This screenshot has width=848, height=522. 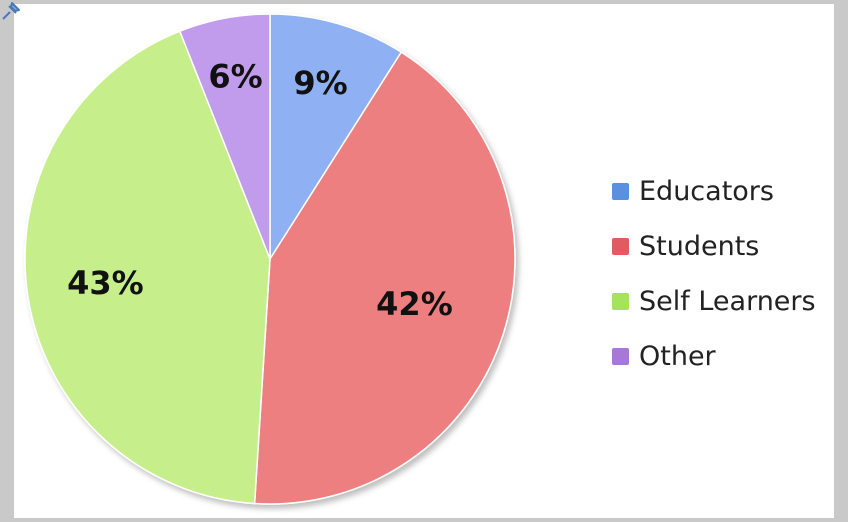 I want to click on pie-slice-other, so click(x=224, y=136).